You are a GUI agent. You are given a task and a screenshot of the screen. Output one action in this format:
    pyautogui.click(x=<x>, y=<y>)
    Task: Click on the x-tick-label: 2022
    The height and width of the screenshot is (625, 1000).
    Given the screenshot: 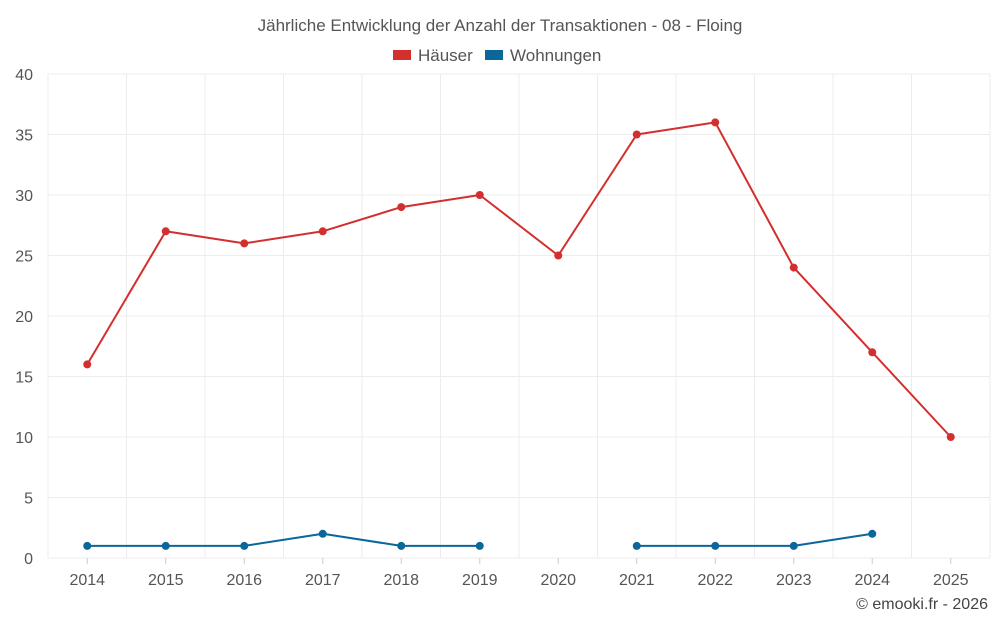 What is the action you would take?
    pyautogui.click(x=715, y=580)
    